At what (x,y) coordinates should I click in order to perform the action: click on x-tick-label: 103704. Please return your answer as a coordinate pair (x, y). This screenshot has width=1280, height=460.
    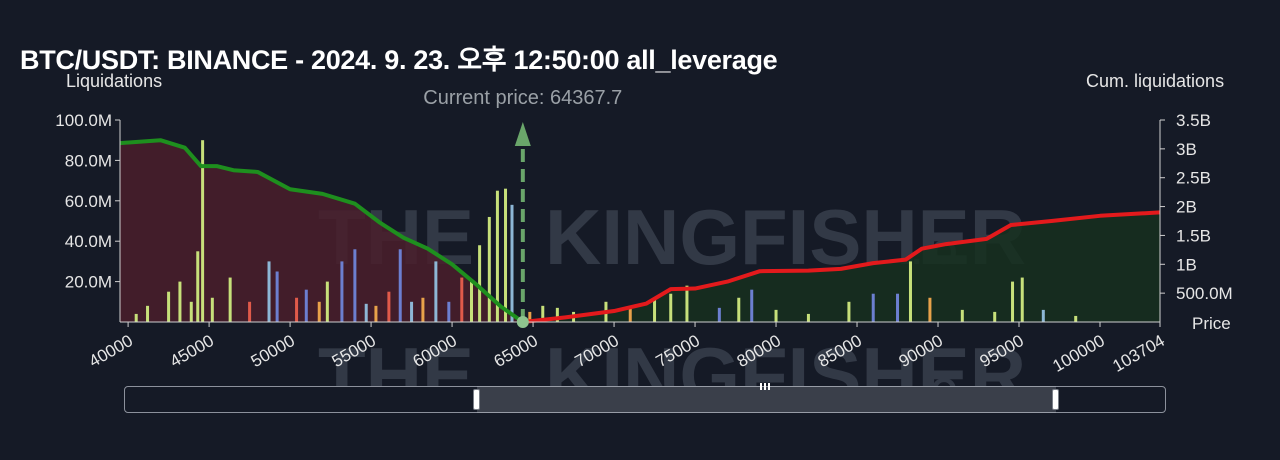
    Looking at the image, I should click on (1138, 353).